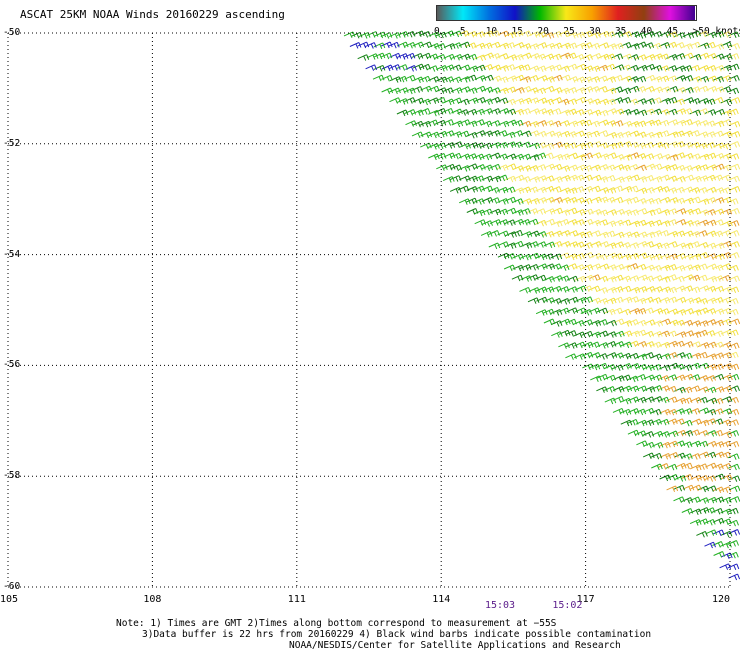 The width and height of the screenshot is (740, 651). I want to click on x-tick-label: 120, so click(721, 599).